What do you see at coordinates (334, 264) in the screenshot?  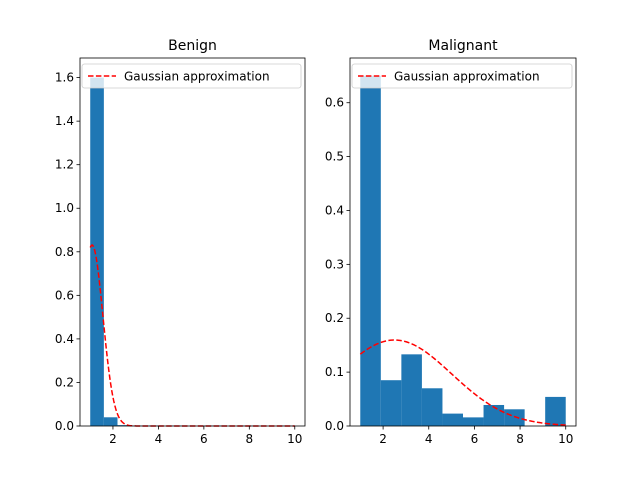 I see `y-tick-label: 0.3` at bounding box center [334, 264].